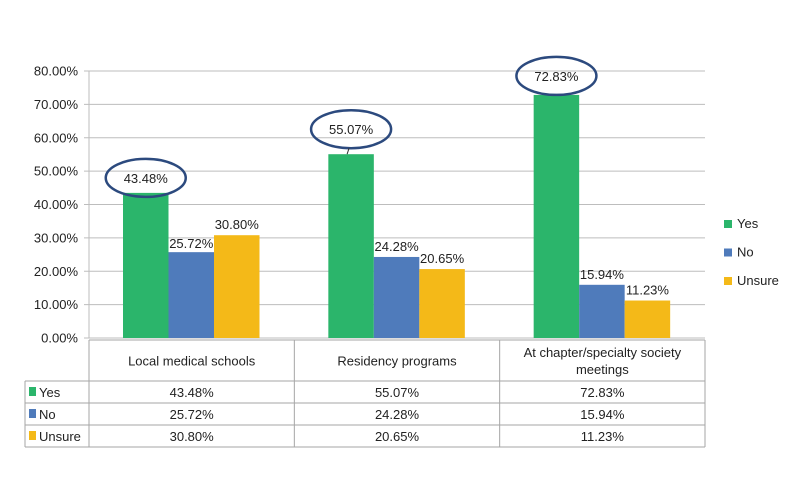 This screenshot has height=500, width=800. I want to click on table-cell: 72.83%, so click(602, 392).